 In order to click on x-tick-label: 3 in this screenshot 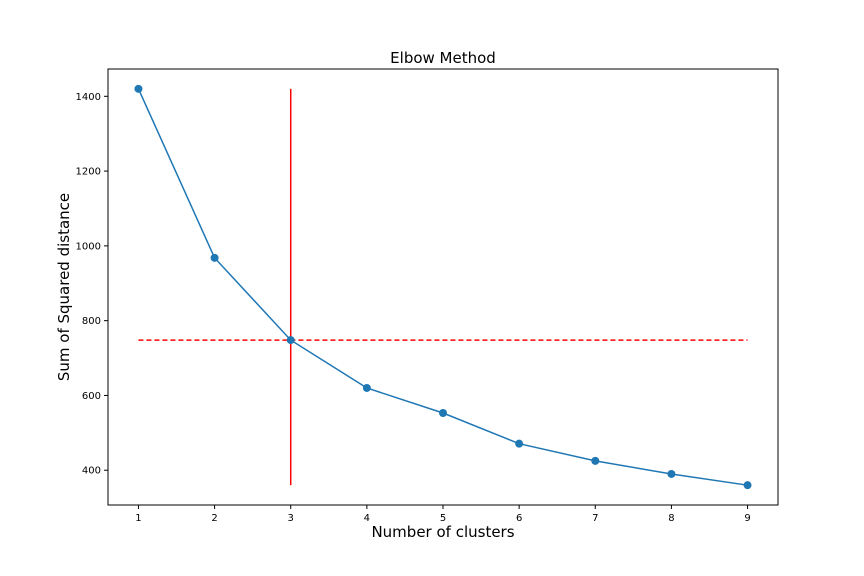, I will do `click(291, 518)`.